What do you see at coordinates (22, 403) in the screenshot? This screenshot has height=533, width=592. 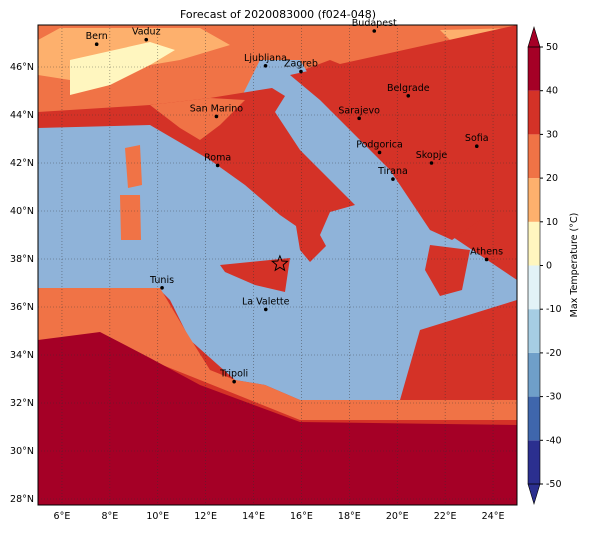 I see `y-tick-label: 32°N` at bounding box center [22, 403].